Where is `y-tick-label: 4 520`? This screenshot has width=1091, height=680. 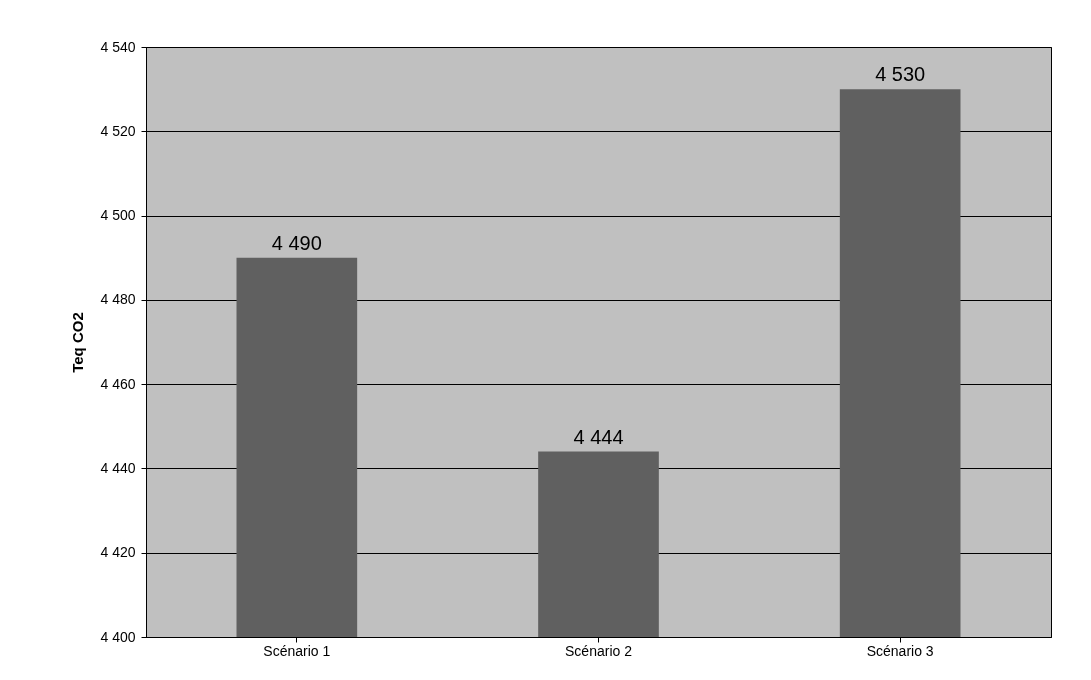
y-tick-label: 4 520 is located at coordinates (118, 130).